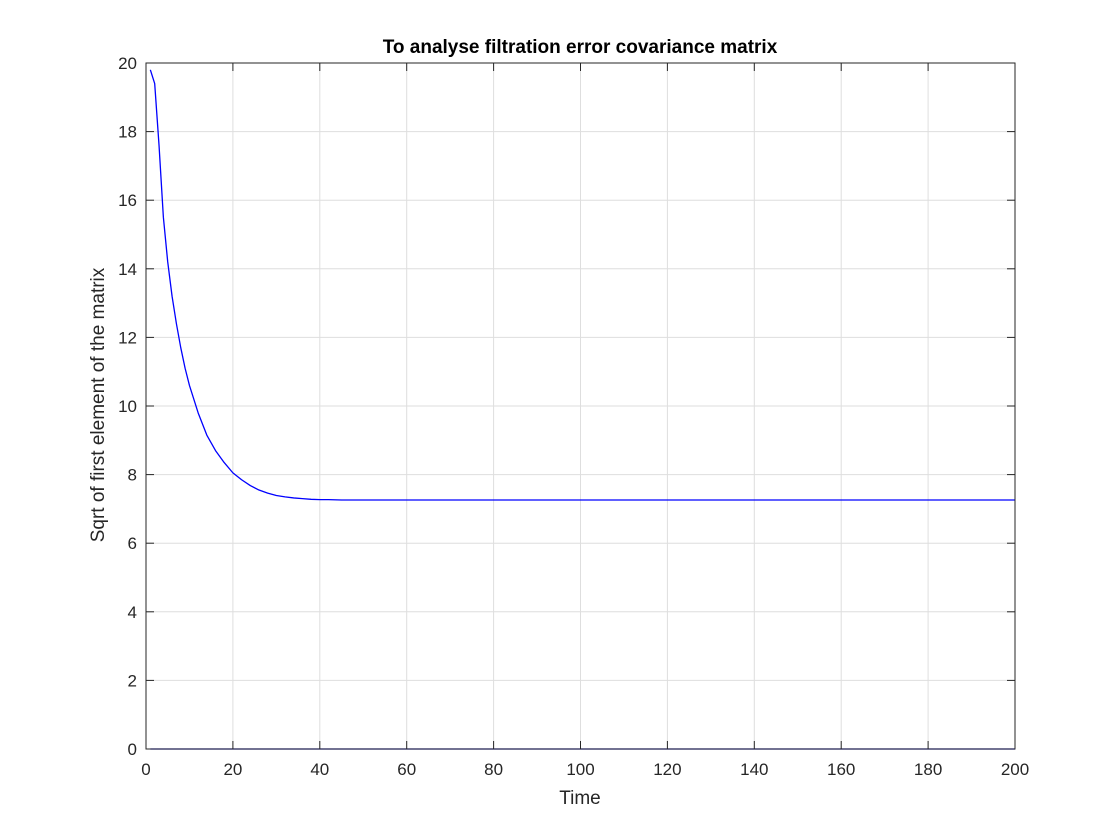  I want to click on x-tick-label: 0, so click(145, 769).